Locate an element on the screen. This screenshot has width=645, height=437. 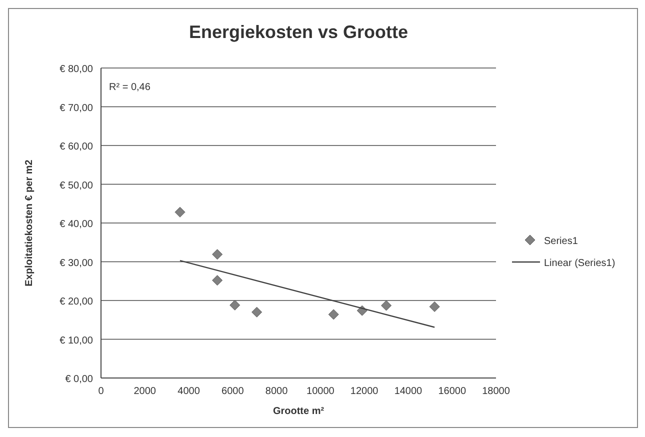
y-tick-label: € 50,00 is located at coordinates (77, 186).